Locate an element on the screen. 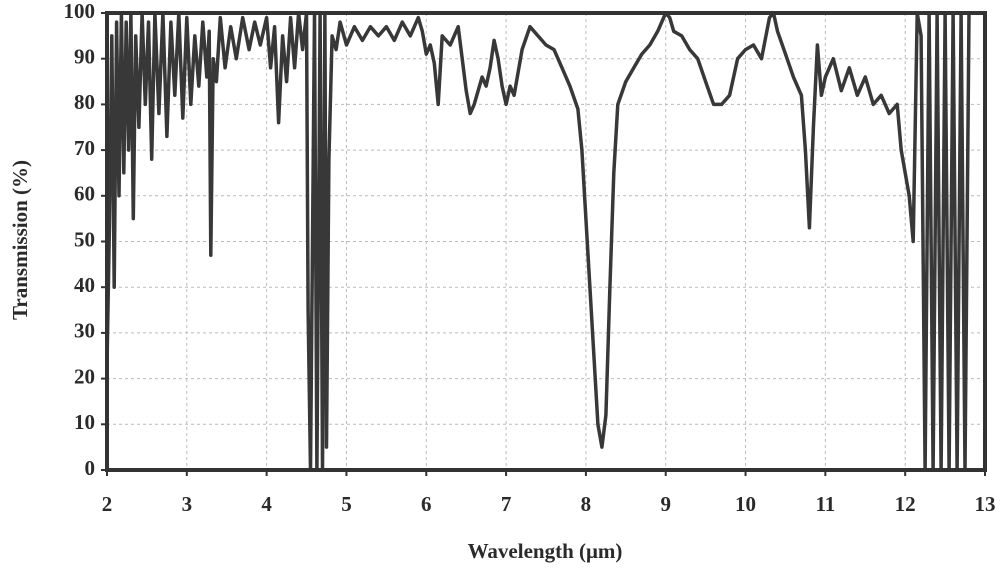 The height and width of the screenshot is (577, 1000). y-tick-label: 40 is located at coordinates (84, 285).